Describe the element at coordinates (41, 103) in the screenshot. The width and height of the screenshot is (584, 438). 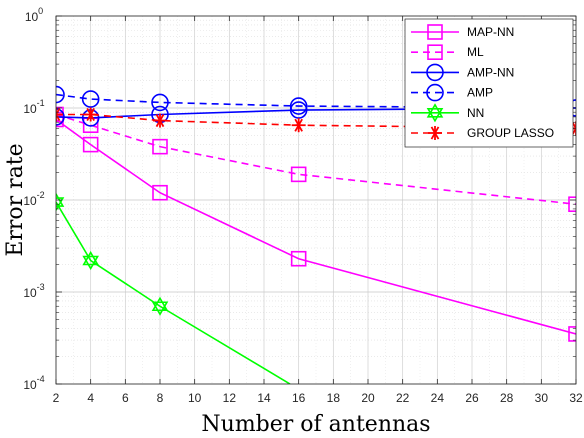
I see `y-tick-exponent: -1` at that location.